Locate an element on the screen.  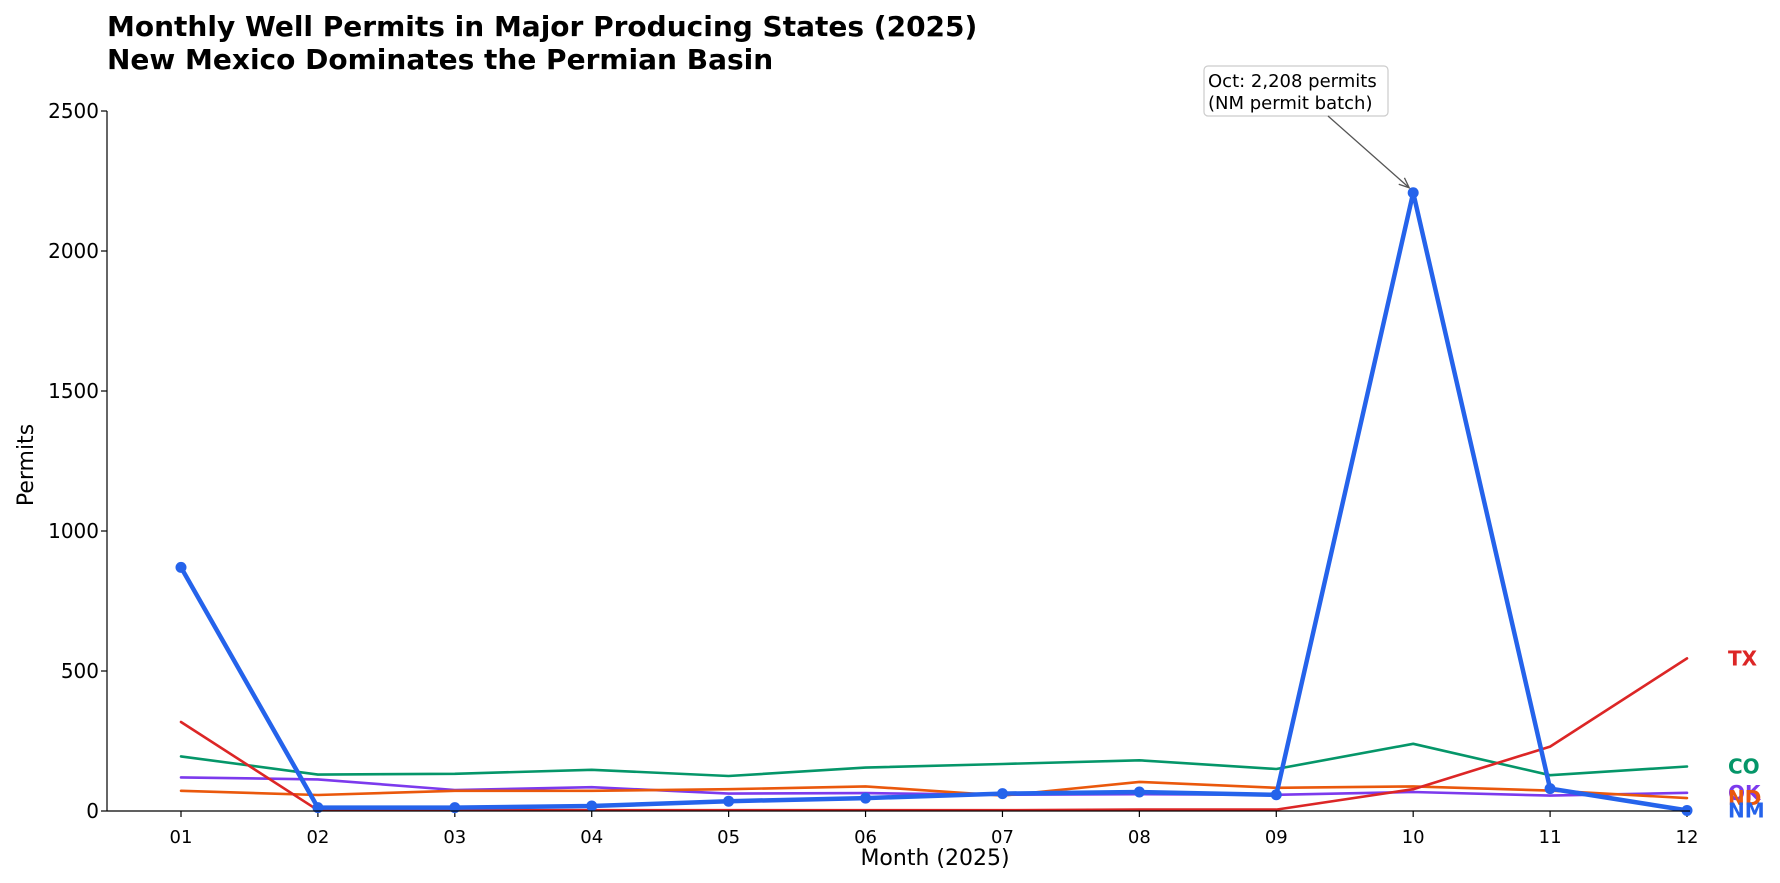
annotation-arrowhead is located at coordinates (1404, 183).